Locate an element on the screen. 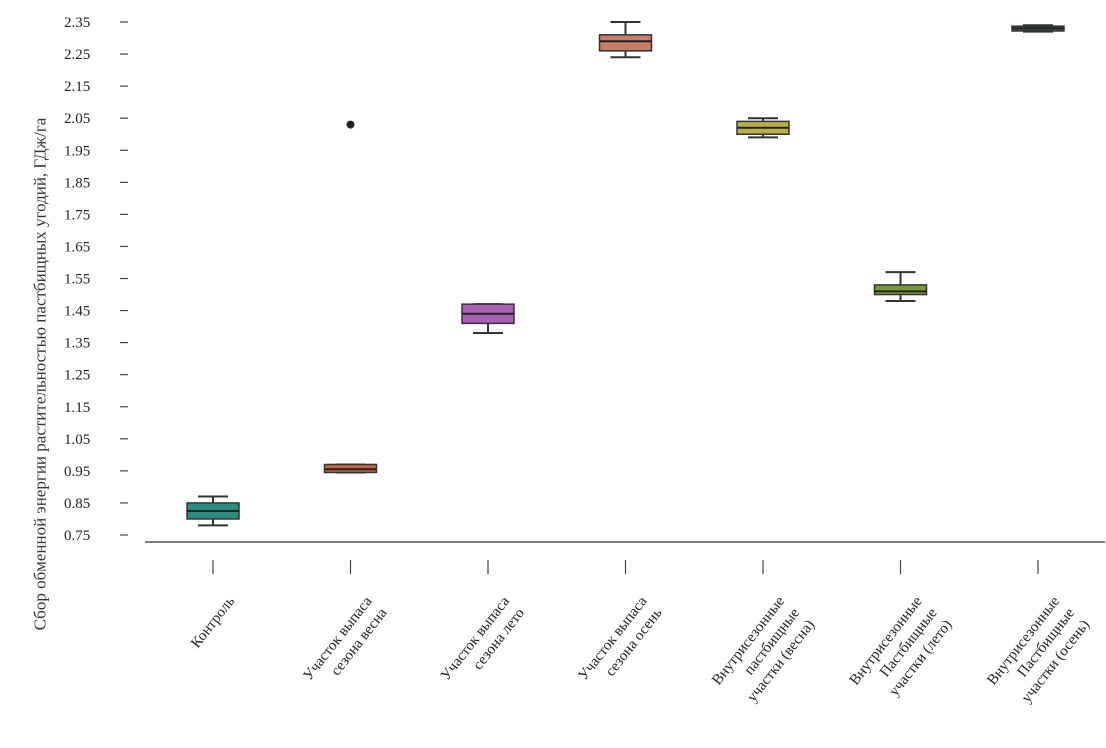  y-tick-label: 1.15 is located at coordinates (77, 408).